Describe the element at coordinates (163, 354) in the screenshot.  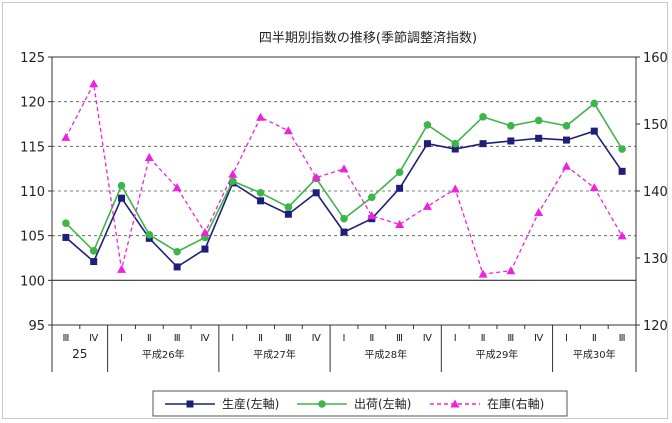
I see `year-label: 平成26年` at that location.